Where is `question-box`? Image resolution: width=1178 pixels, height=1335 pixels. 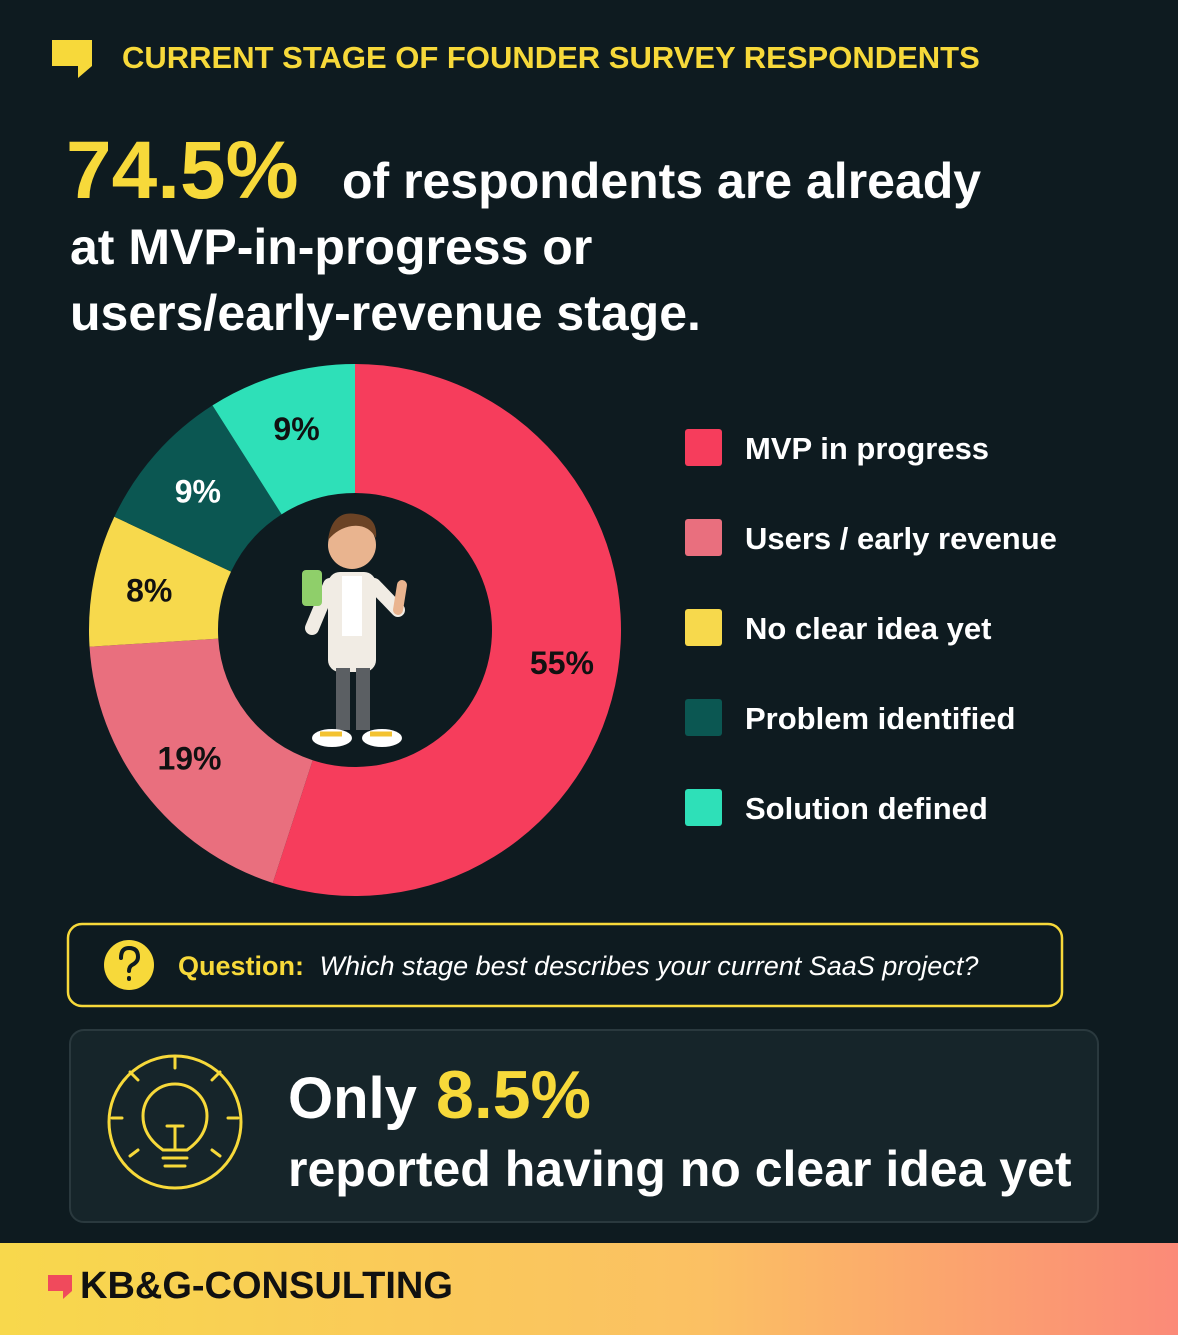 question-box is located at coordinates (565, 965).